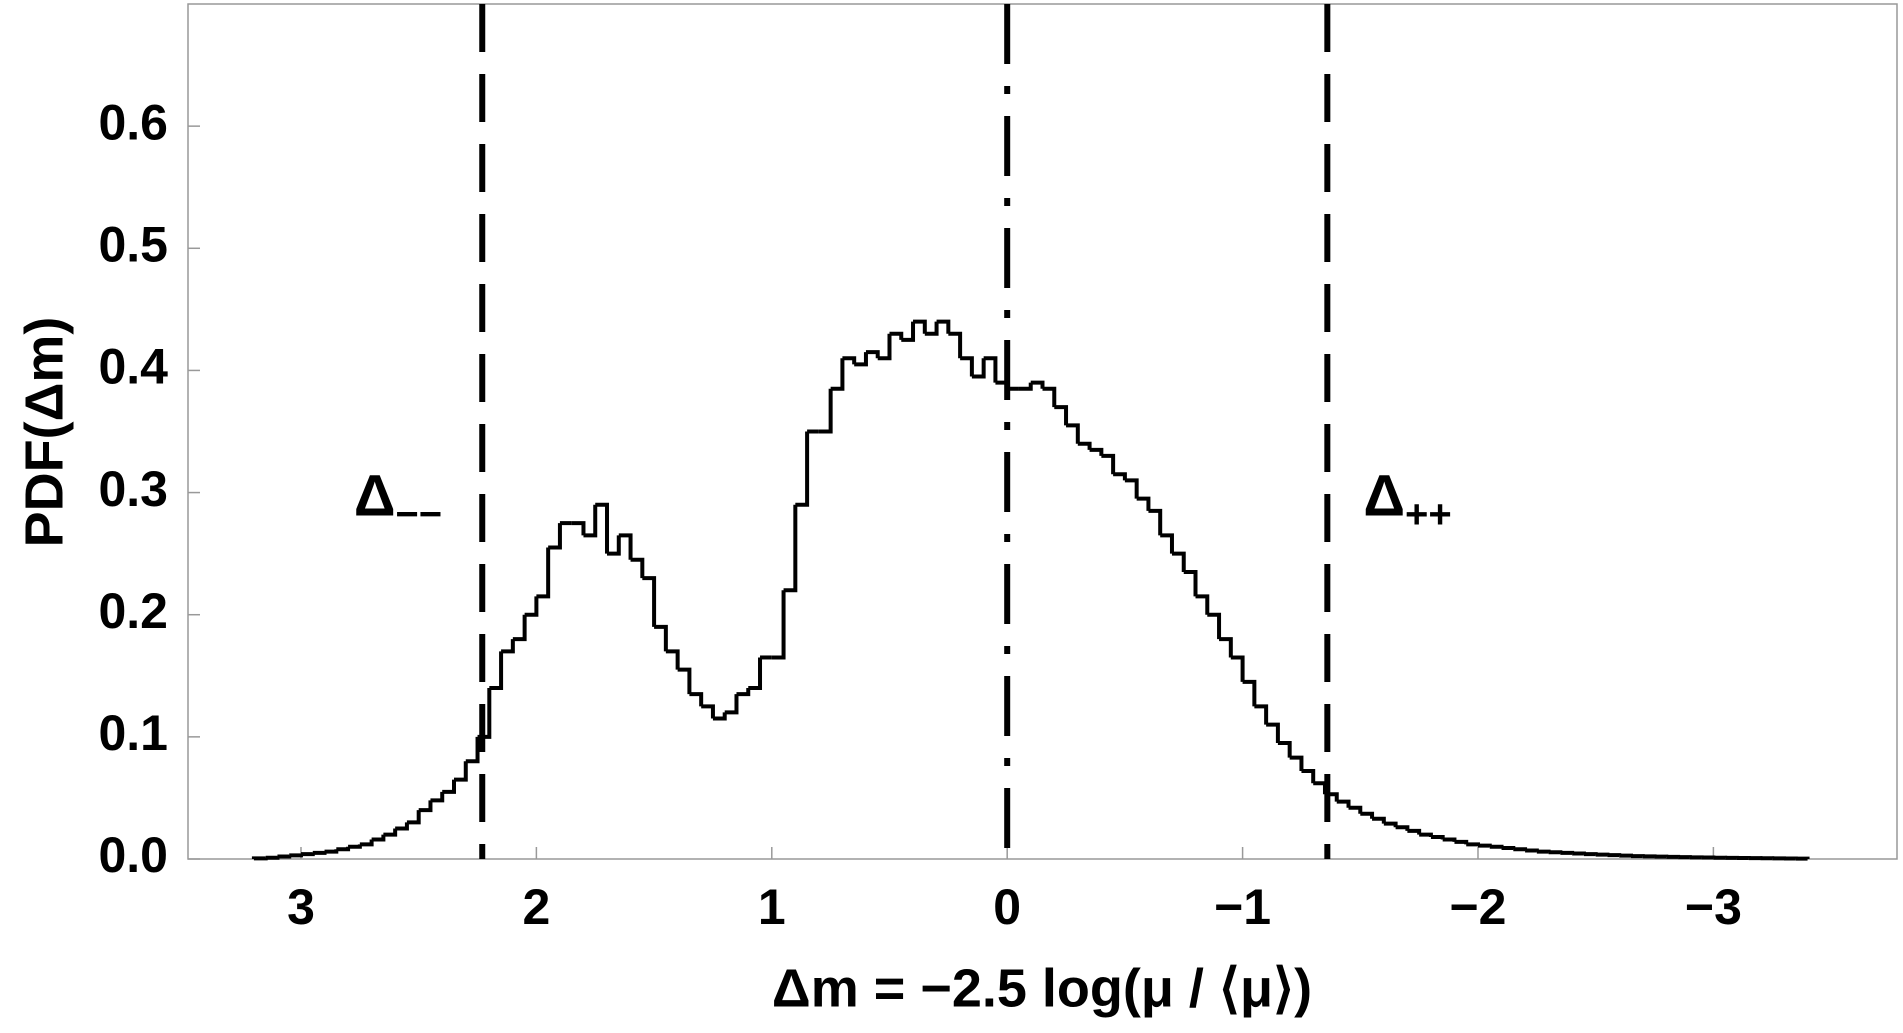  Describe the element at coordinates (1428, 514) in the screenshot. I see `line-label-subscript: ++` at that location.